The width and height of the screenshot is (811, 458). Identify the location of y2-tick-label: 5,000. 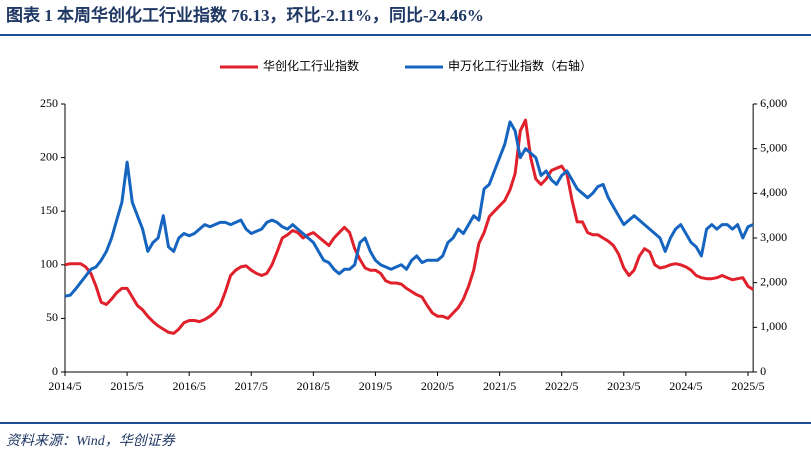
(773, 147).